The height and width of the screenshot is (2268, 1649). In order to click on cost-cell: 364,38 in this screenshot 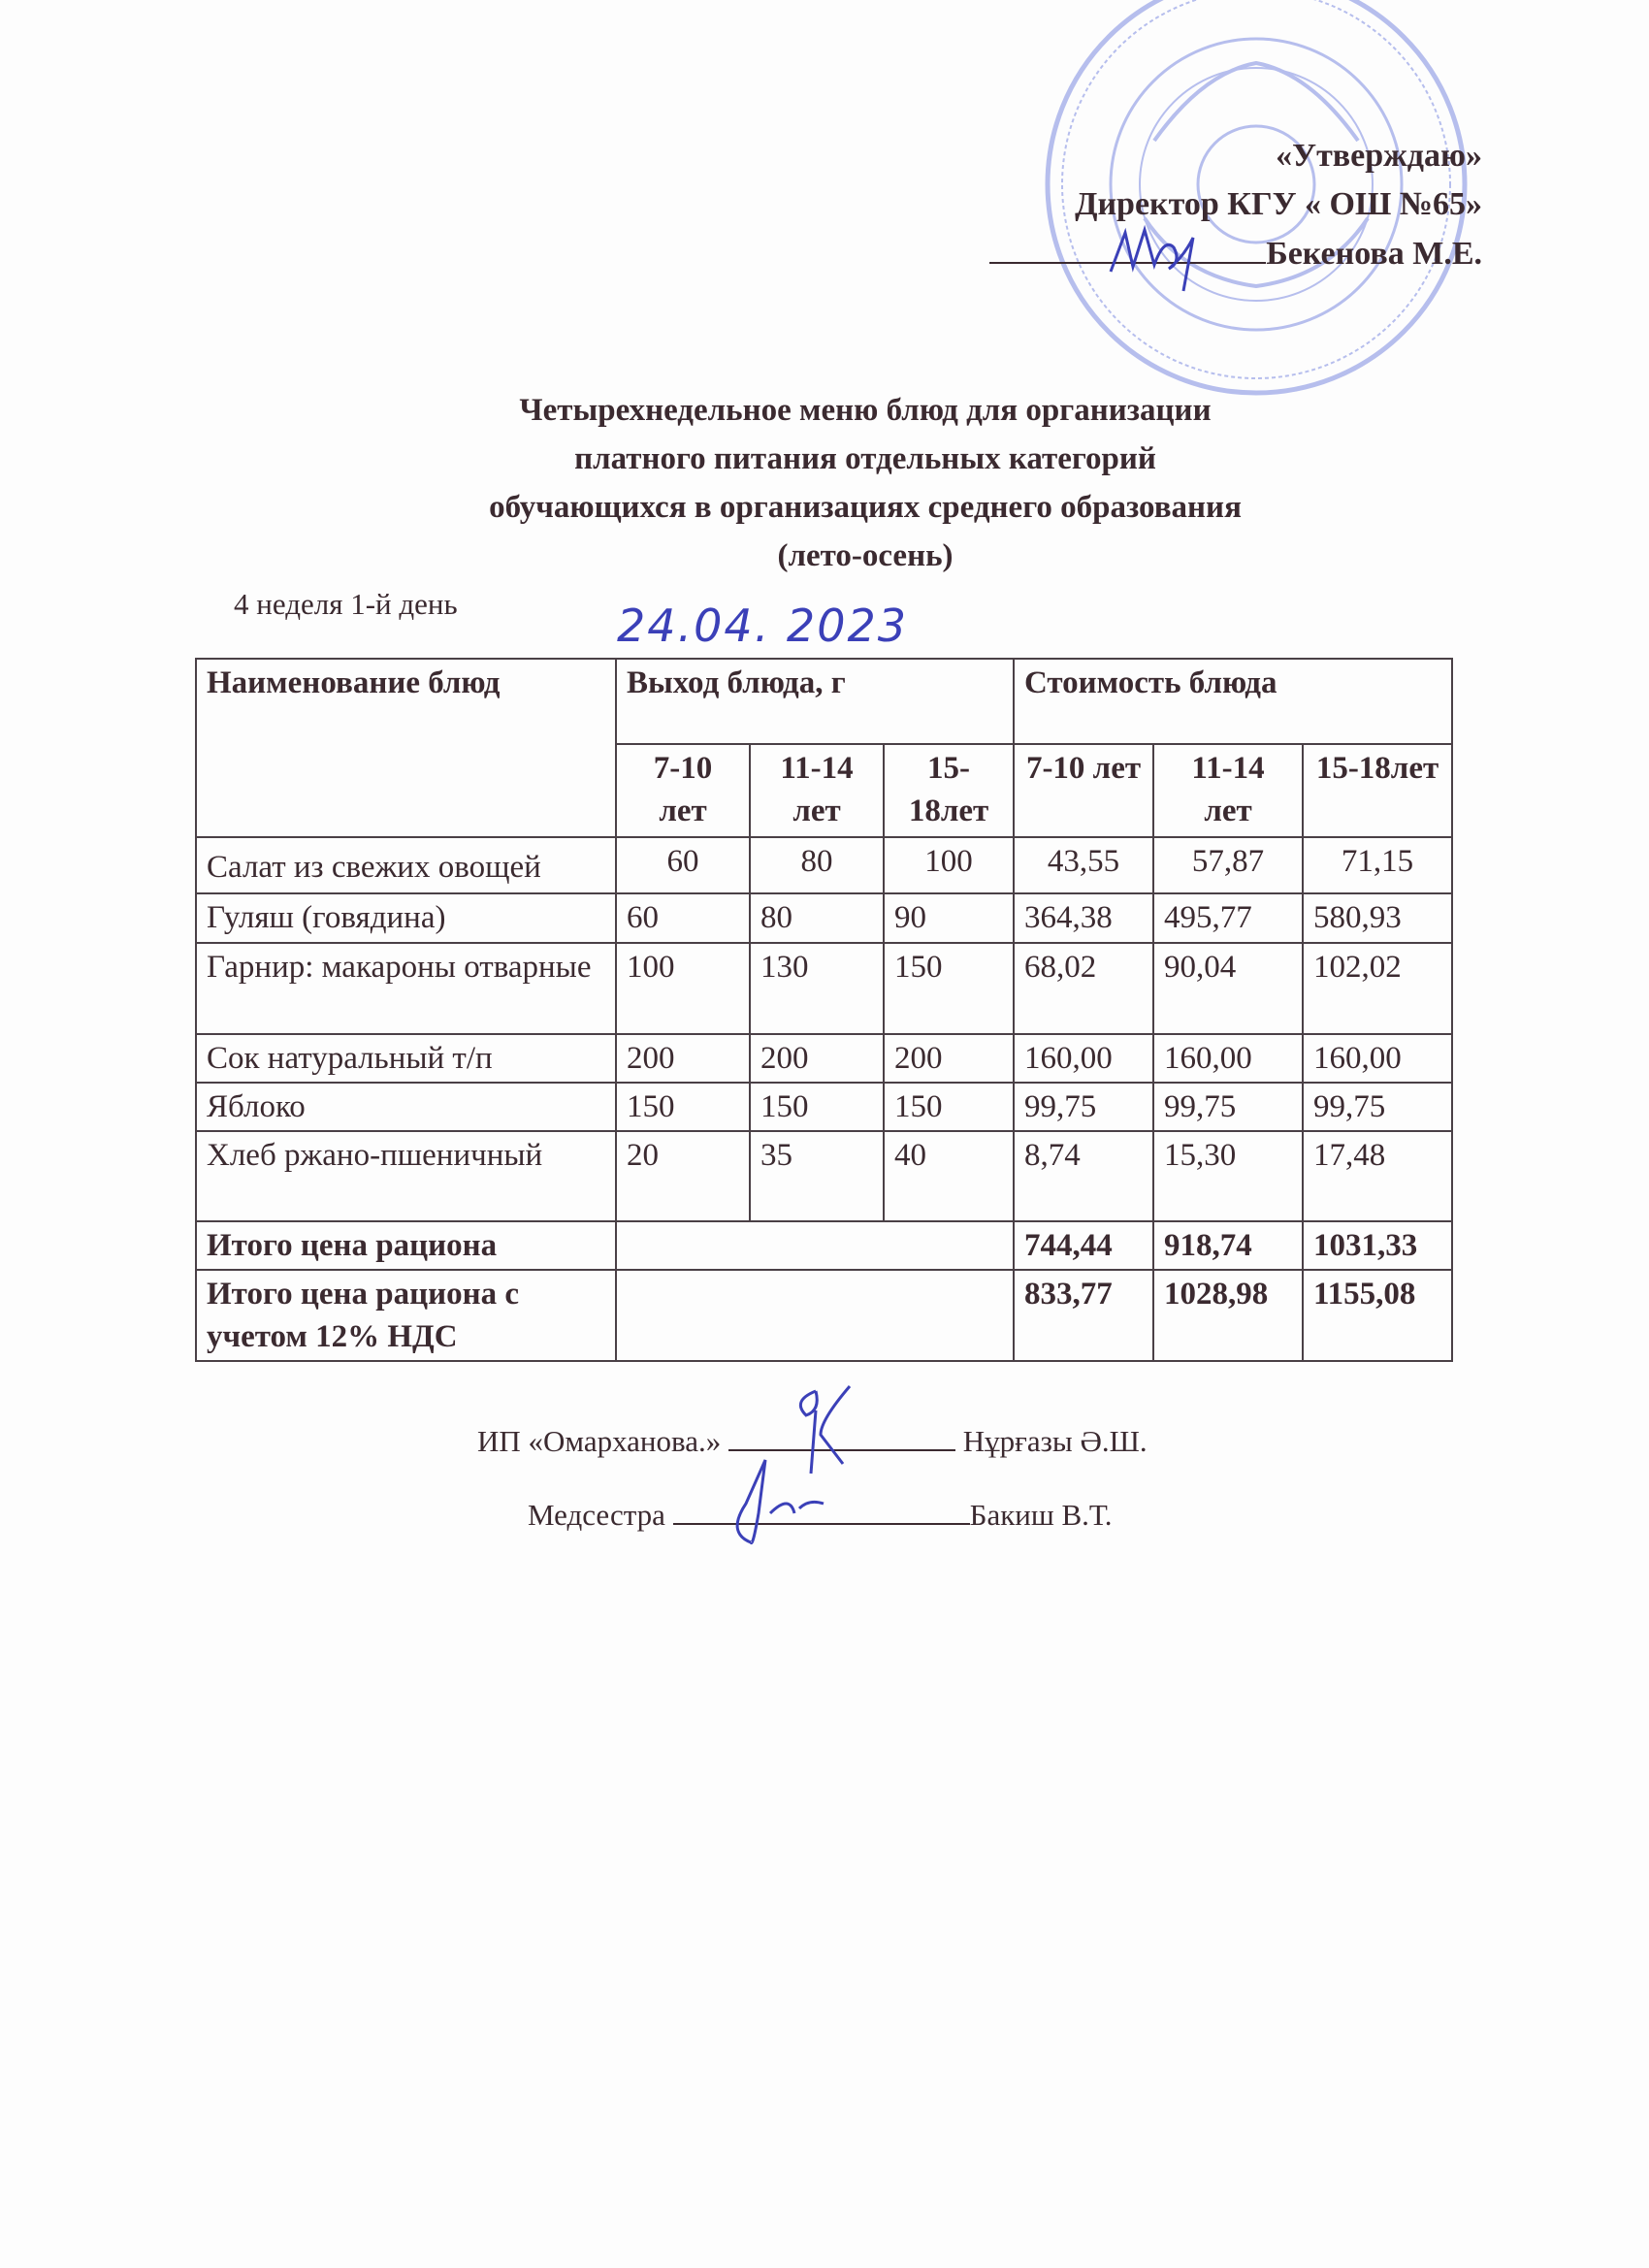, I will do `click(1083, 918)`.